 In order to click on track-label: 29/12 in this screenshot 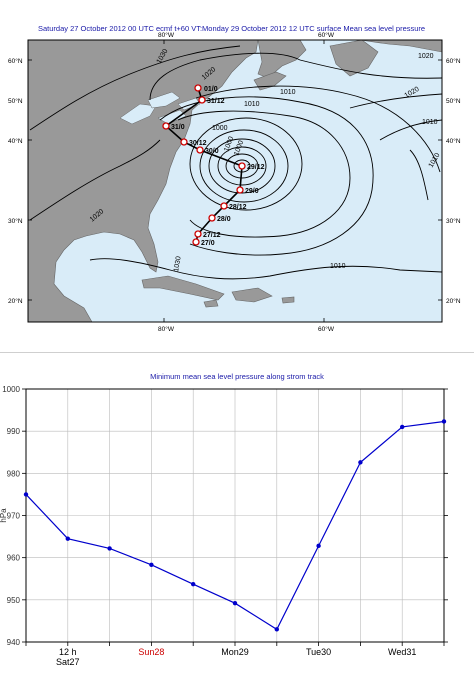, I will do `click(256, 167)`.